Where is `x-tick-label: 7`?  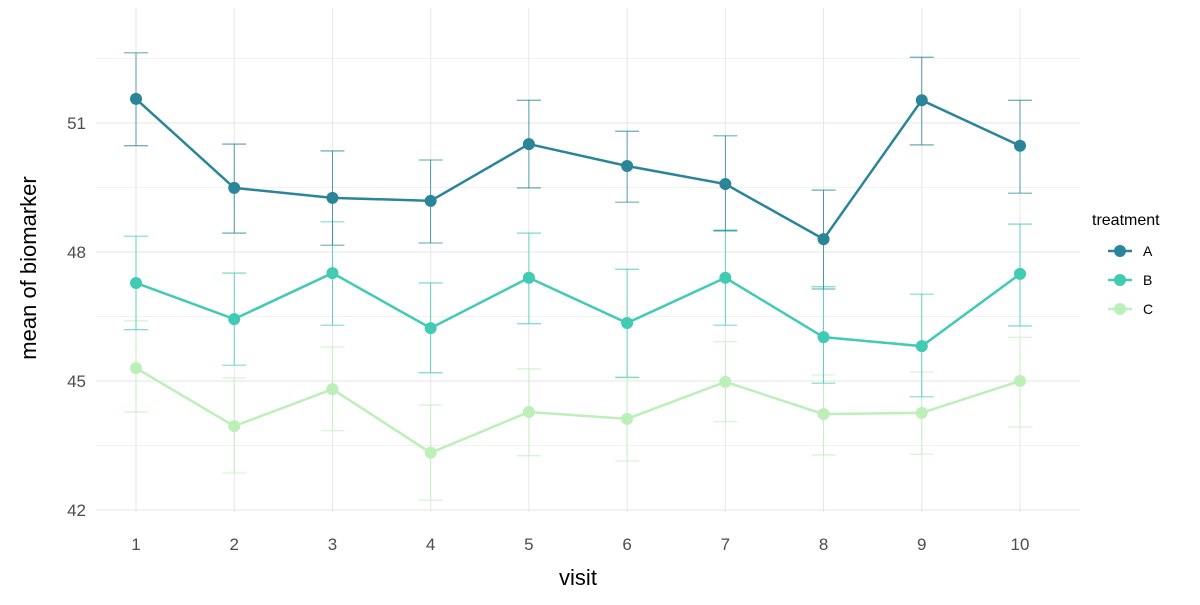
x-tick-label: 7 is located at coordinates (725, 544).